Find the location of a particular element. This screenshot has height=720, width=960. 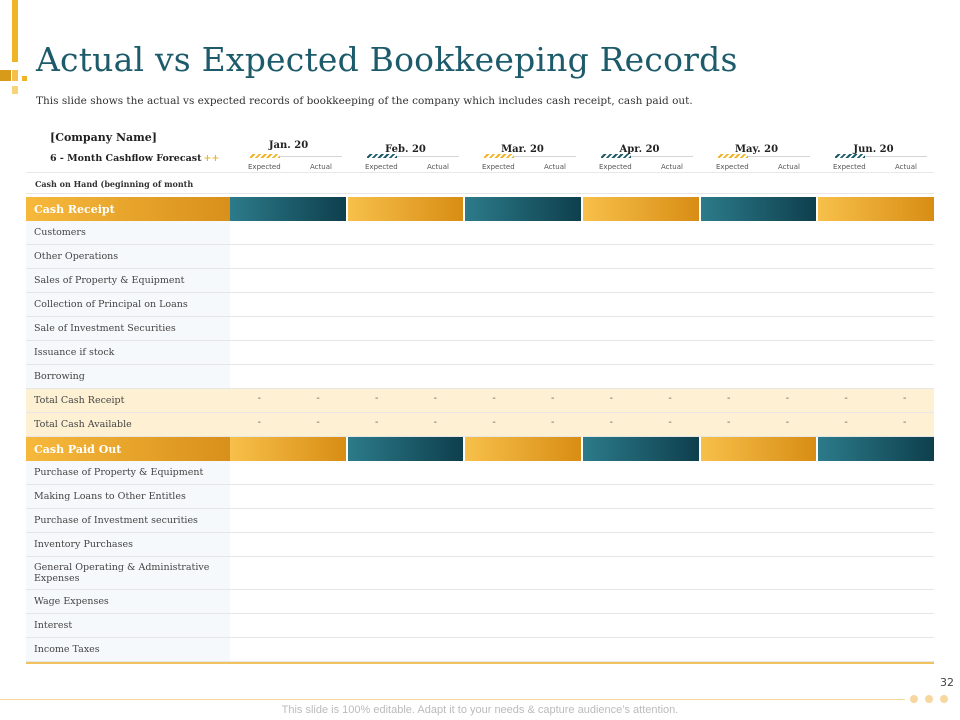

month-name: Mar. 20 is located at coordinates (522, 149).